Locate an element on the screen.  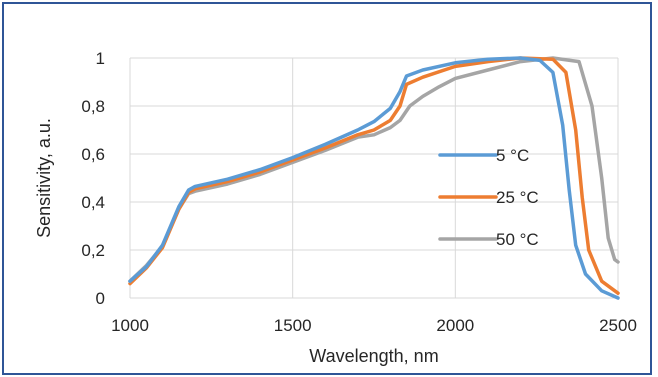
y-tick-label: 1 is located at coordinates (100, 58).